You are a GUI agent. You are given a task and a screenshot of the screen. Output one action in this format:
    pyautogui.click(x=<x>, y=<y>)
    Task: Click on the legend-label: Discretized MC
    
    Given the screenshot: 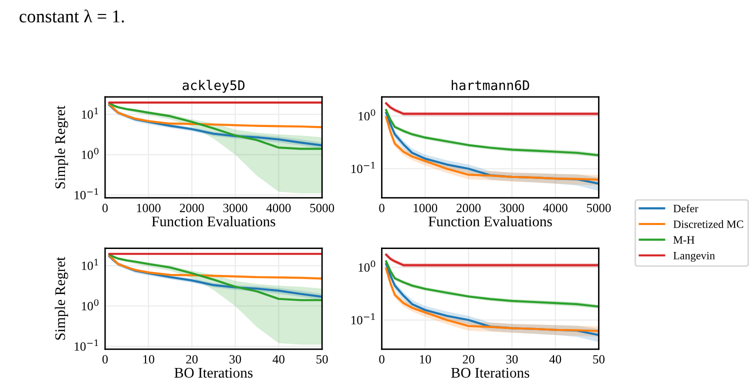 What is the action you would take?
    pyautogui.click(x=708, y=224)
    